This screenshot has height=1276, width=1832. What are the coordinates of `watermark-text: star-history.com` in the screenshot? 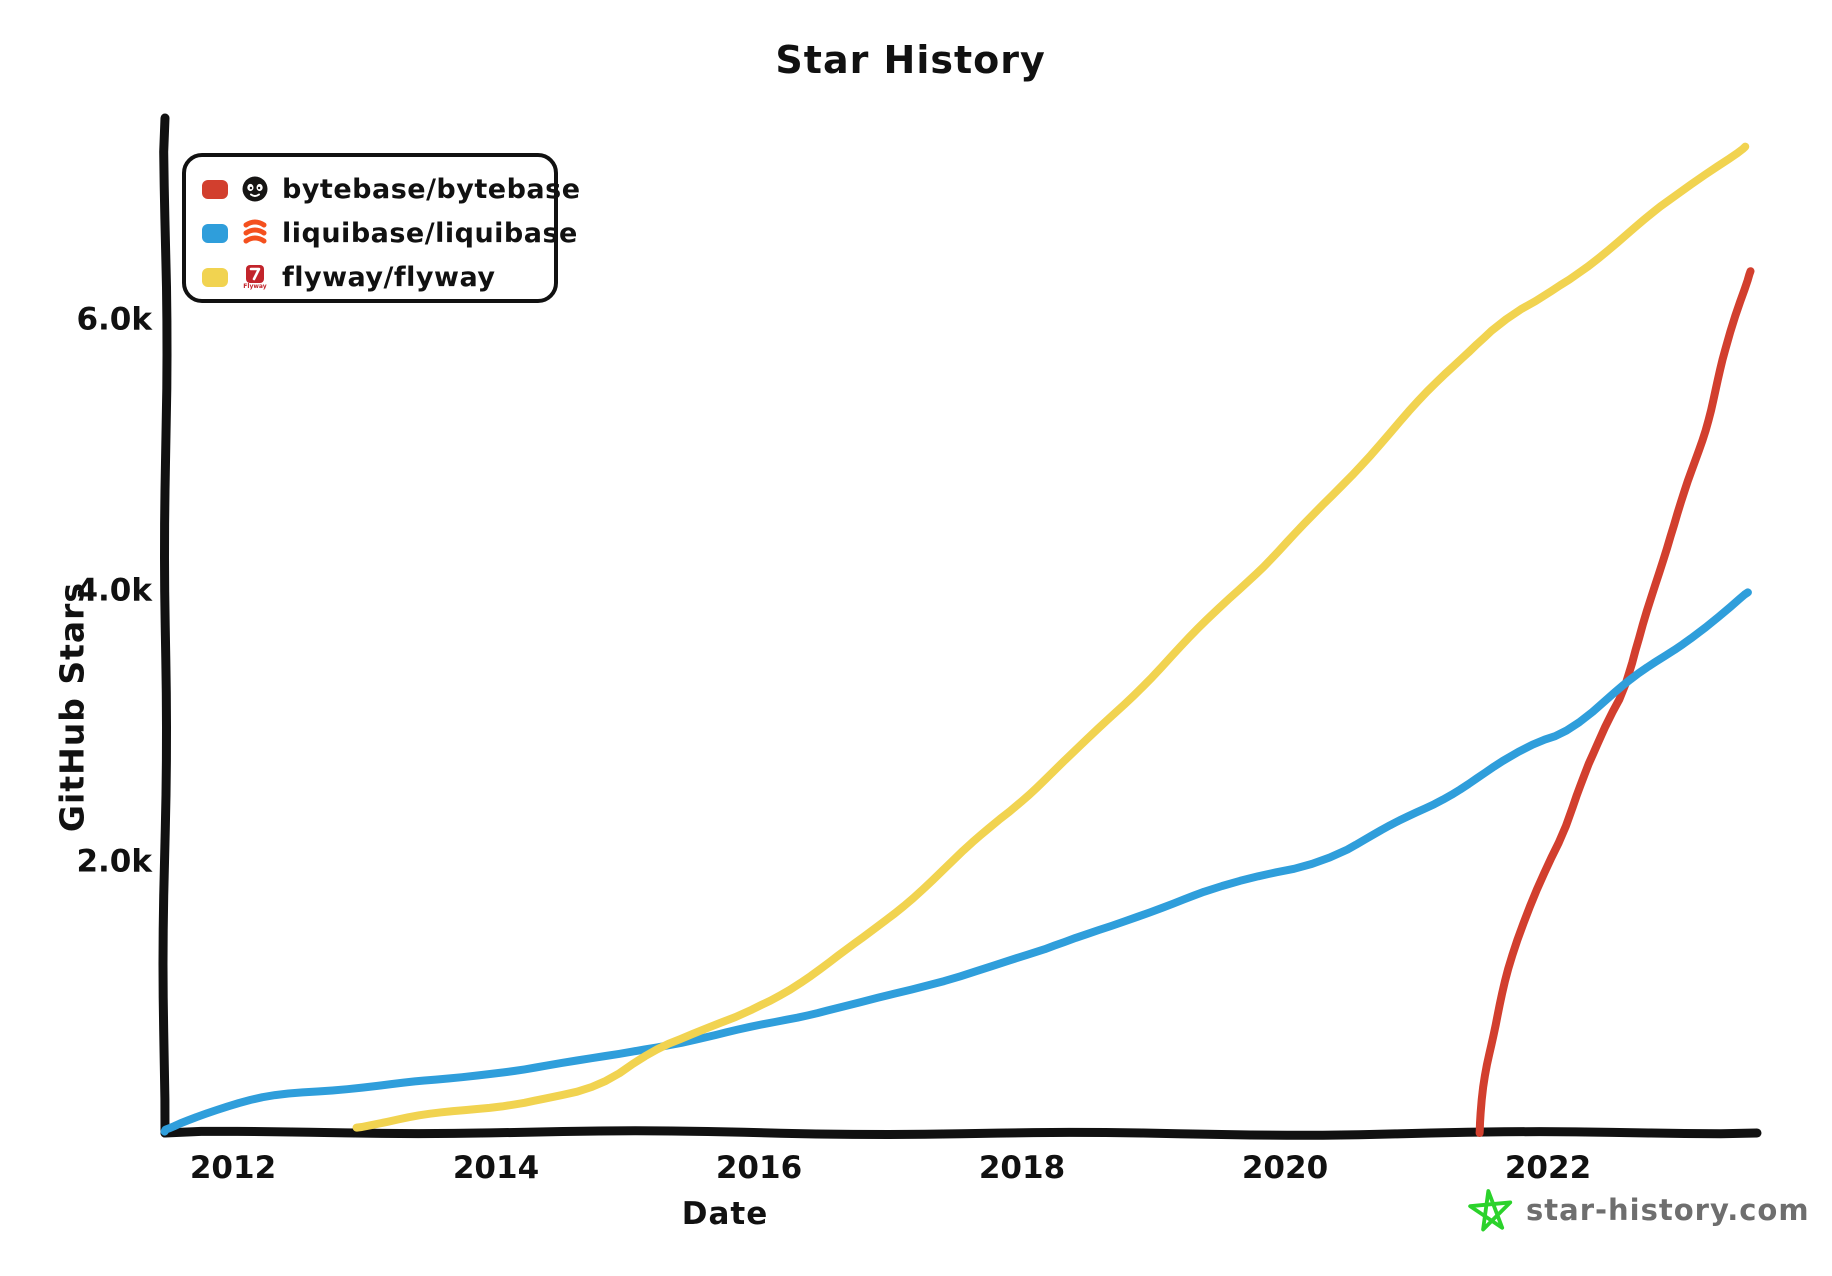 It's located at (1668, 1210).